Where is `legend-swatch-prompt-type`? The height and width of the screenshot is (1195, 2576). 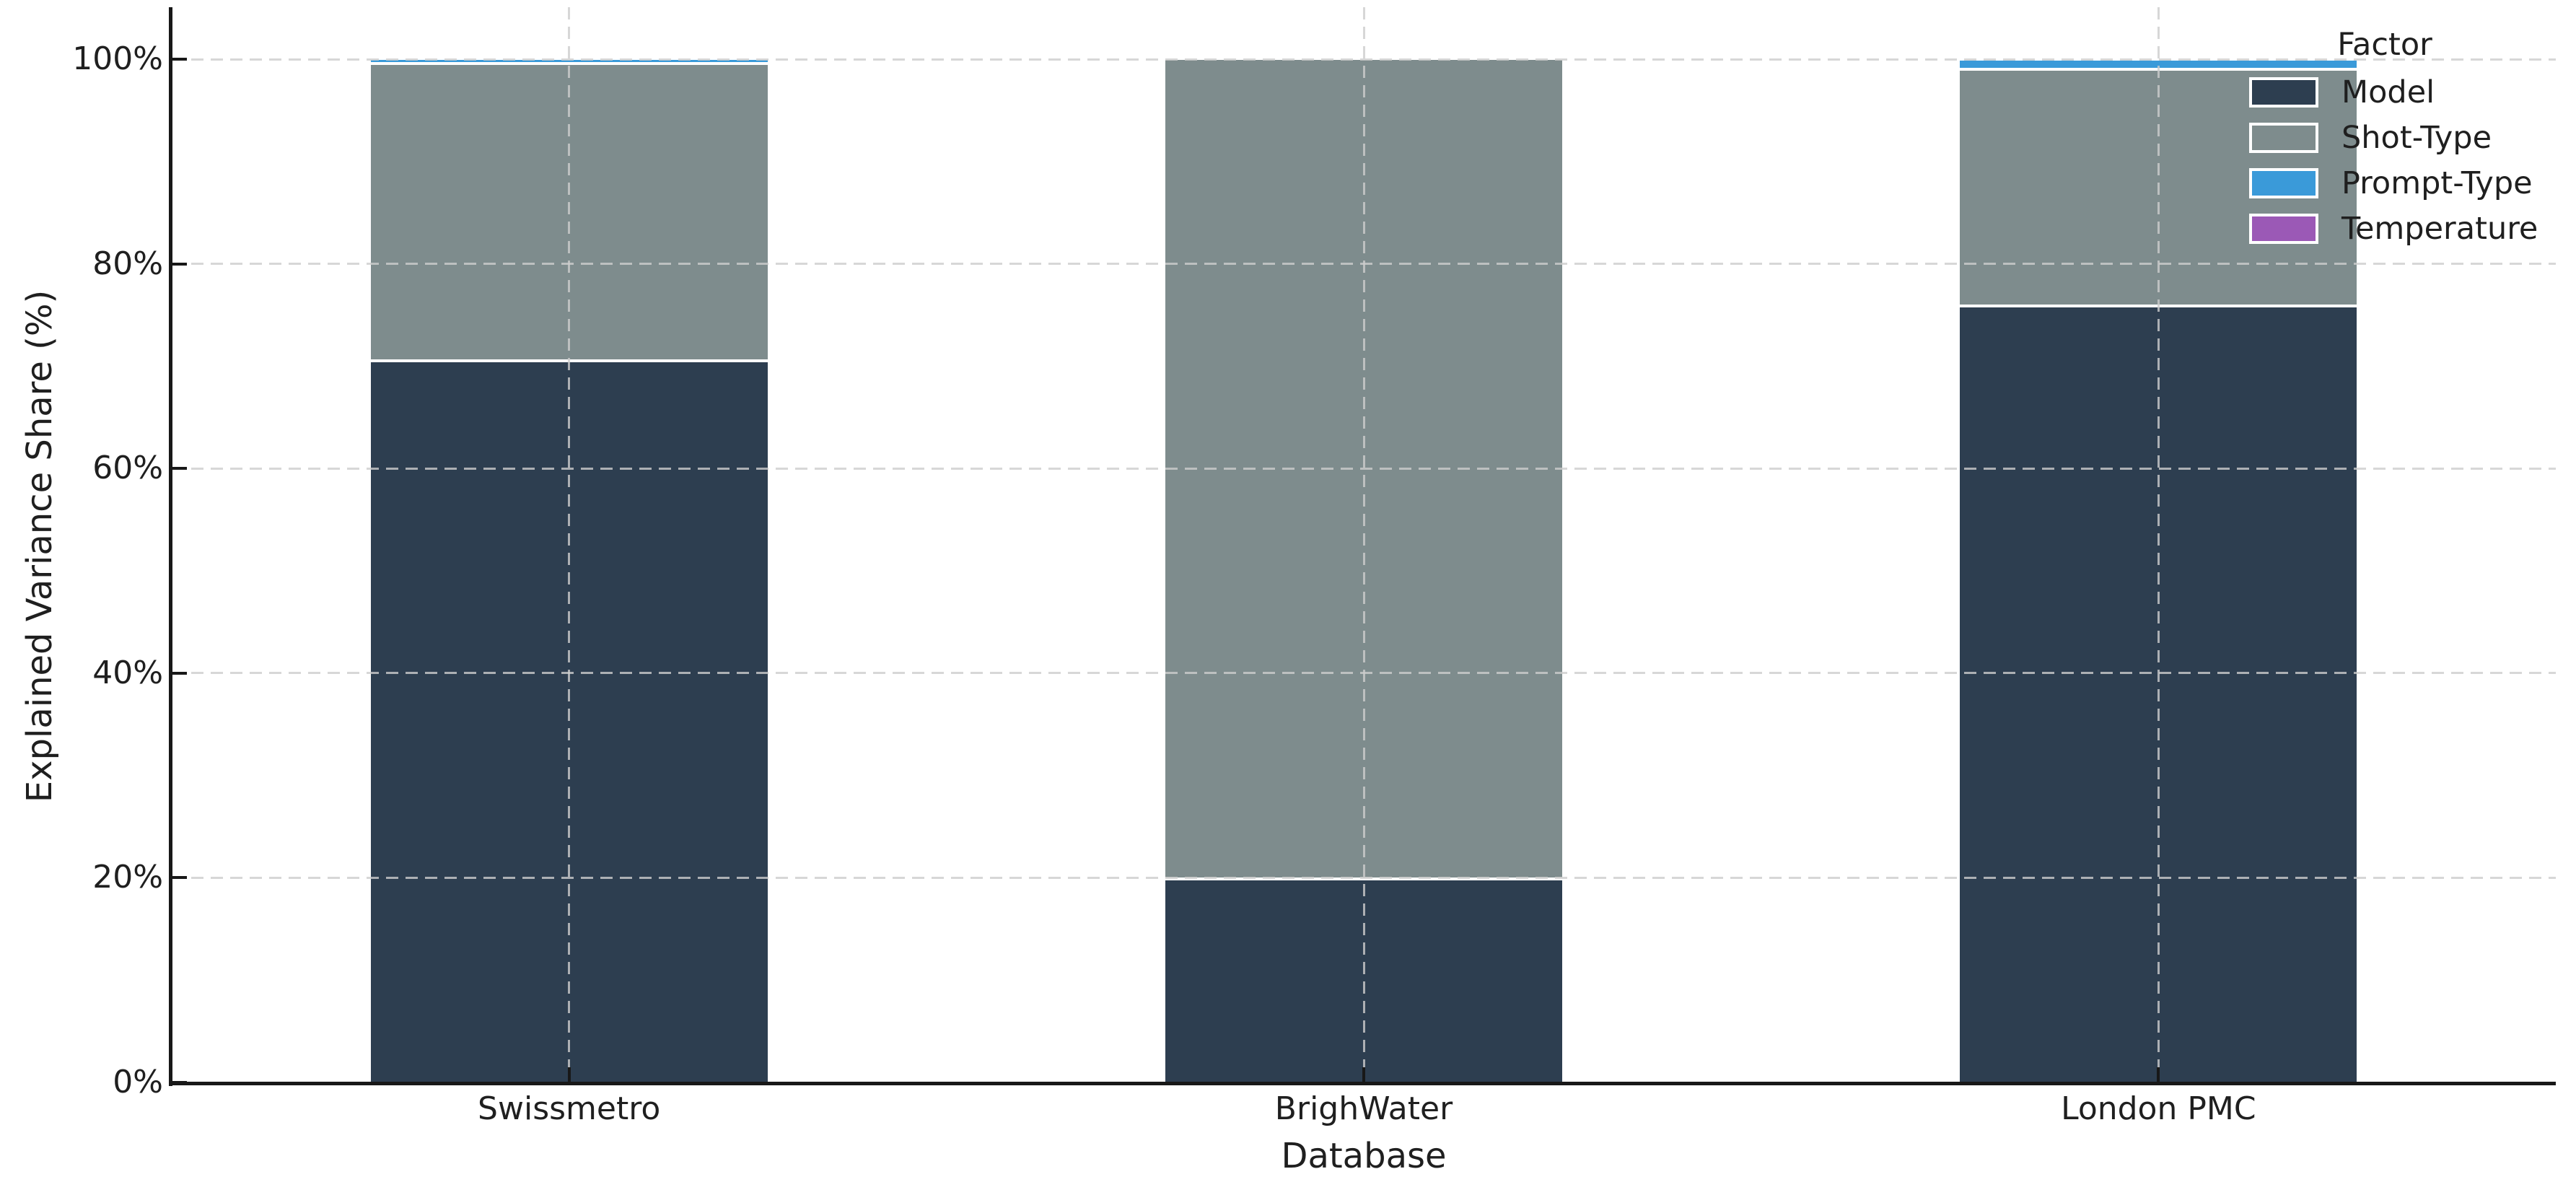 legend-swatch-prompt-type is located at coordinates (2283, 182).